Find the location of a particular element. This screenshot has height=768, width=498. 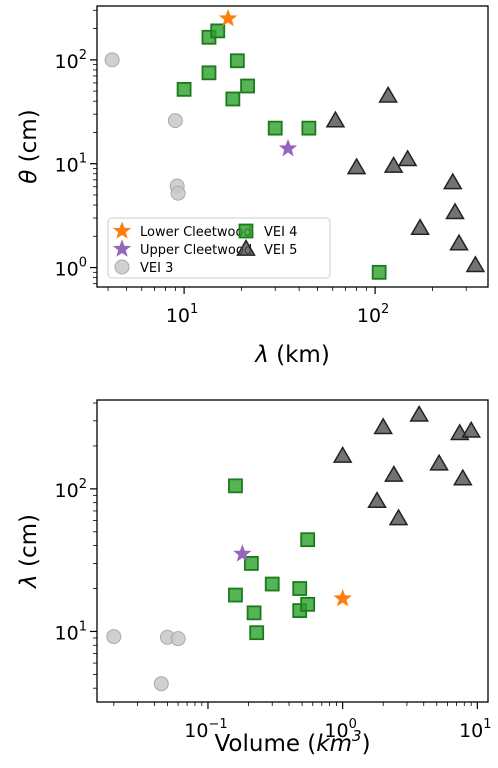

legend-marker-lower is located at coordinates (122, 230).